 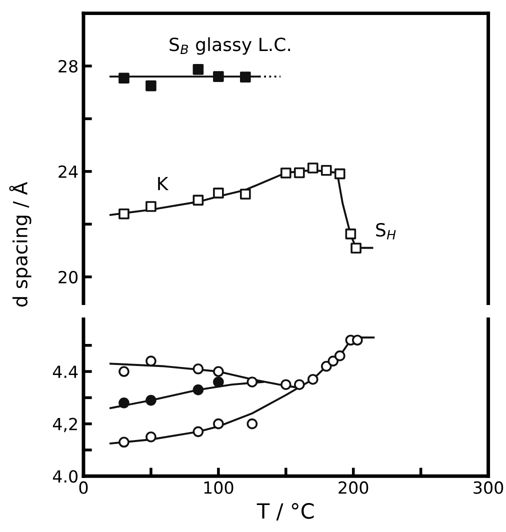 What do you see at coordinates (20, 244) in the screenshot?
I see `y-axis-title: d spacing / Å` at bounding box center [20, 244].